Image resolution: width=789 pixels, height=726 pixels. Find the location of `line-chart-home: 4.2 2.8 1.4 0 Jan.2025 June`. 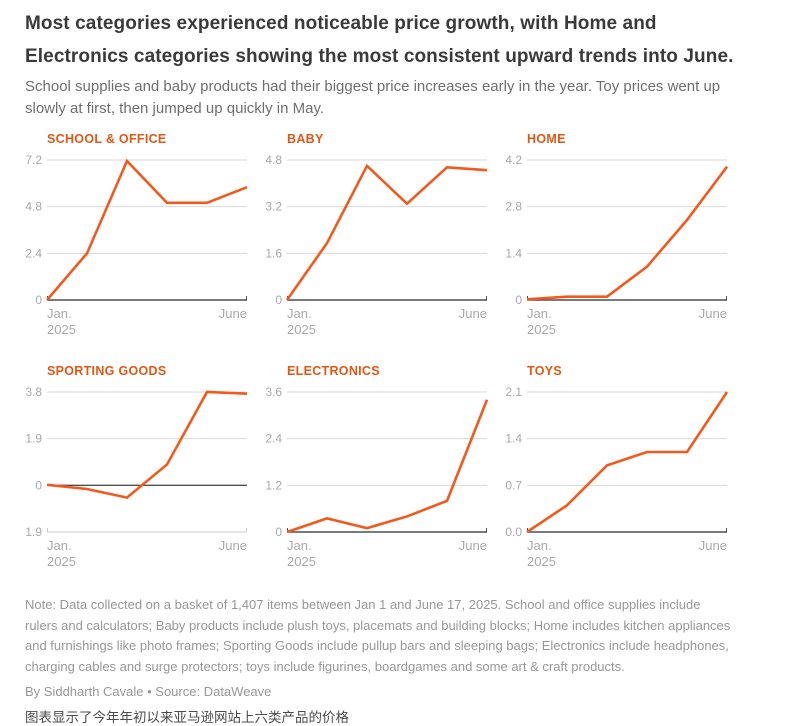

line-chart-home: 4.2 2.8 1.4 0 Jan.2025 June is located at coordinates (617, 245).